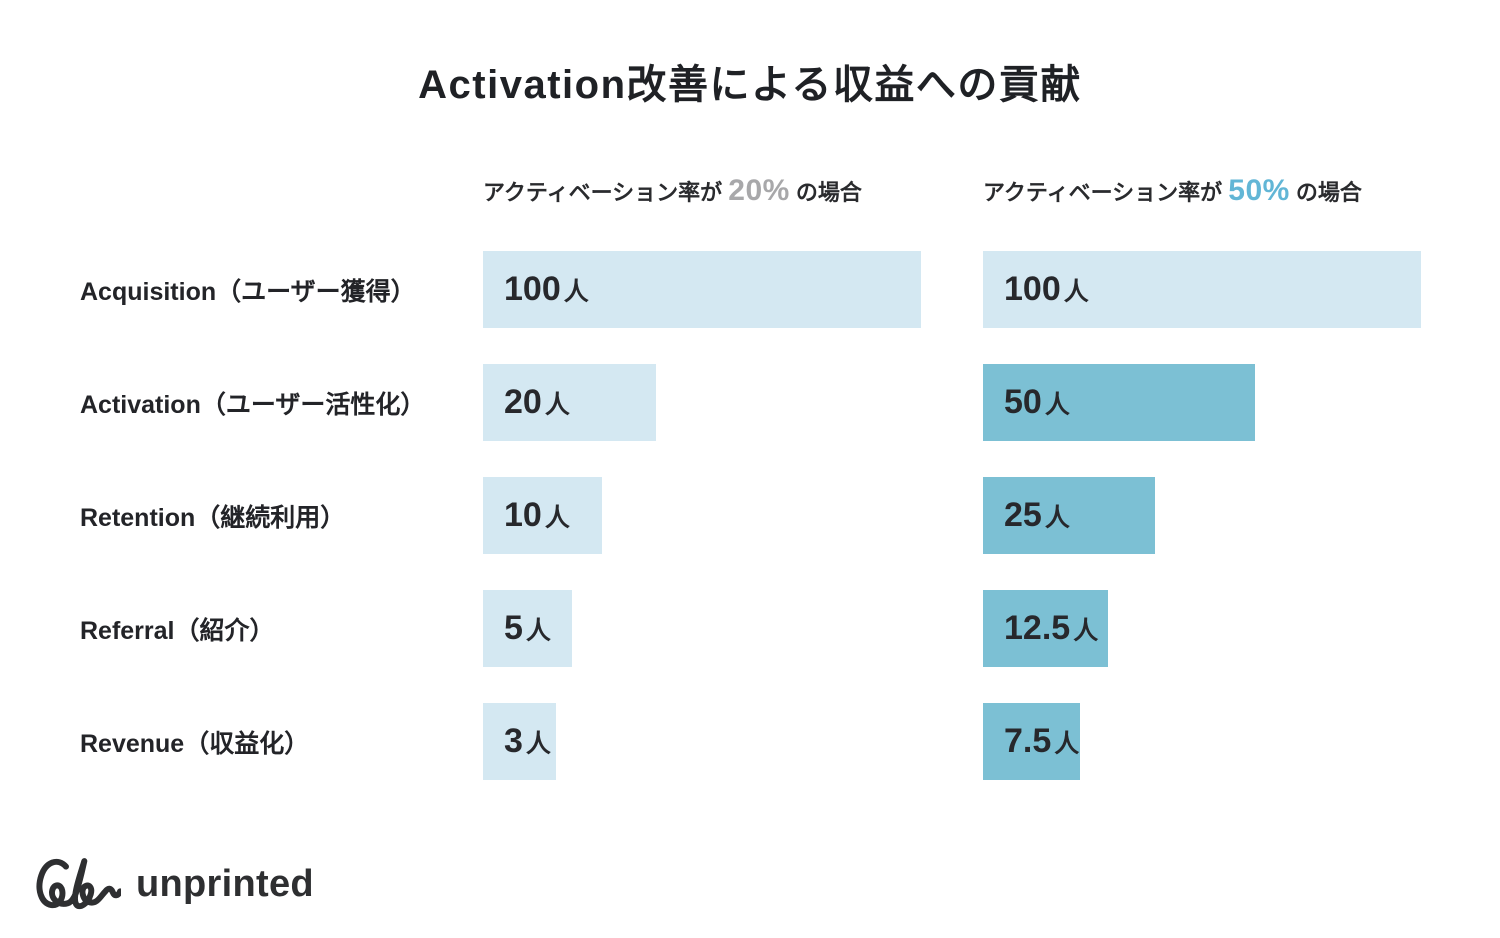  I want to click on bar-value: 20, so click(523, 402).